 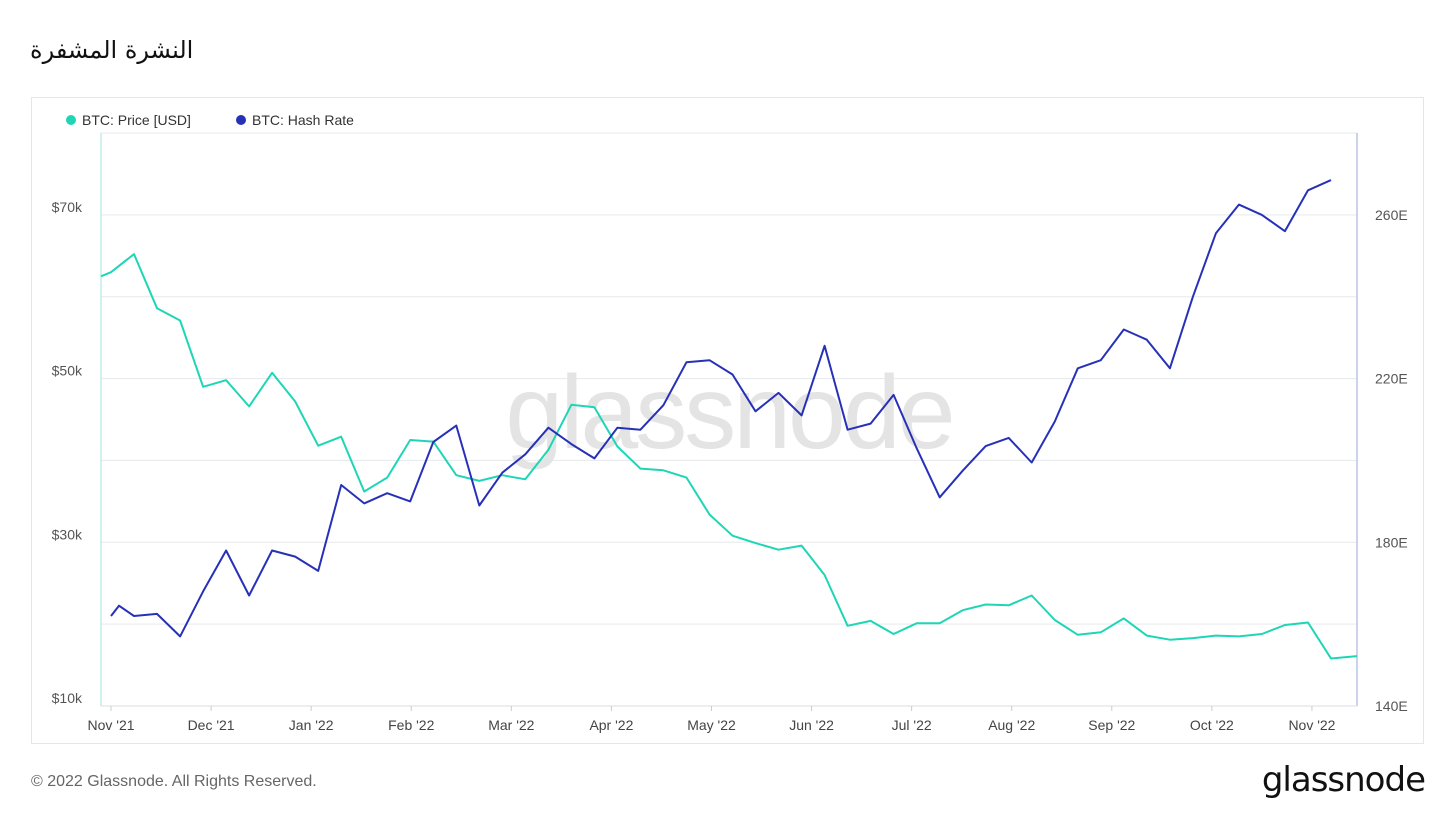 What do you see at coordinates (711, 725) in the screenshot?
I see `x-tick-label: May '22` at bounding box center [711, 725].